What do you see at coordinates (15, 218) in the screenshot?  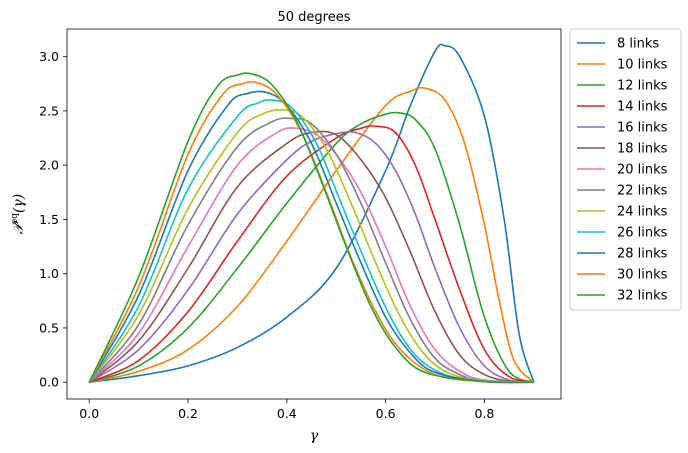 I see `y-axis-title-superscript: eq` at bounding box center [15, 218].